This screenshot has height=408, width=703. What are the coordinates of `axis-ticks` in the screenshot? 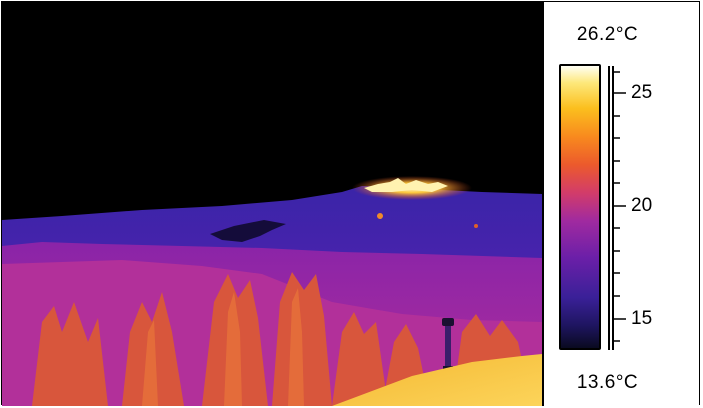 It's located at (619, 206).